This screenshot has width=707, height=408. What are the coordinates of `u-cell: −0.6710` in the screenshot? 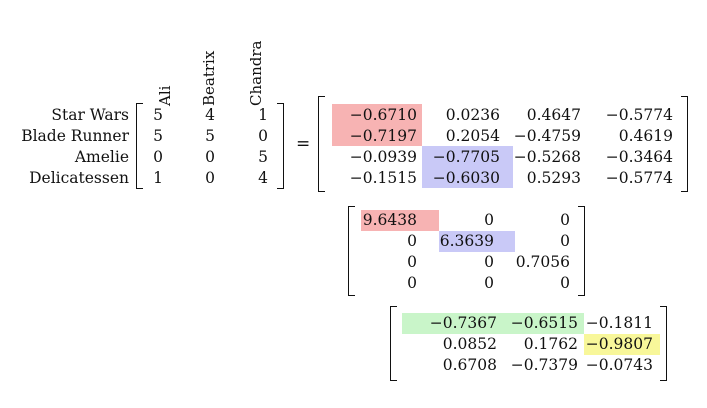 It's located at (383, 115).